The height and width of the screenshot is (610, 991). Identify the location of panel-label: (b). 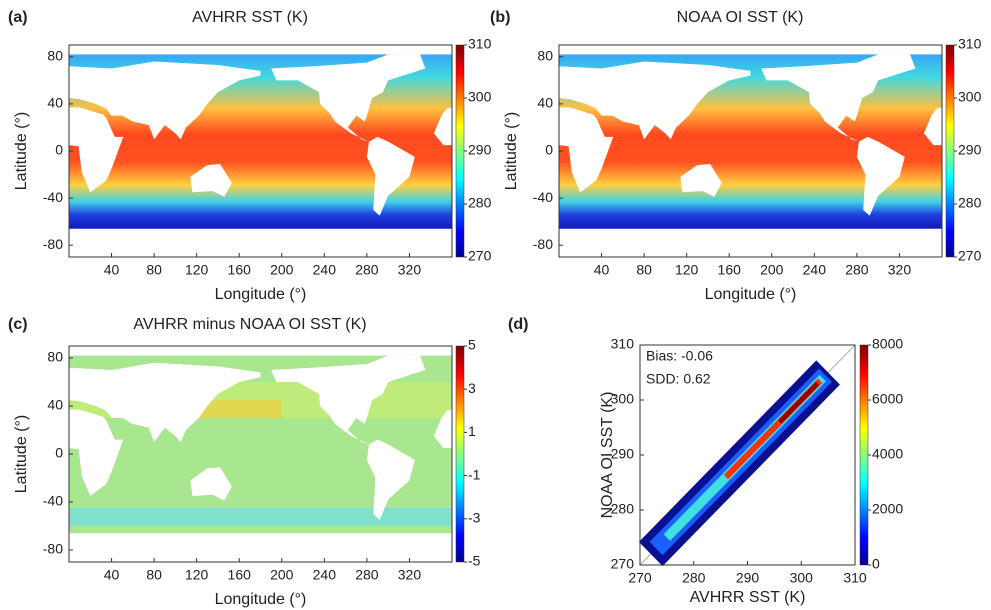
(500, 17).